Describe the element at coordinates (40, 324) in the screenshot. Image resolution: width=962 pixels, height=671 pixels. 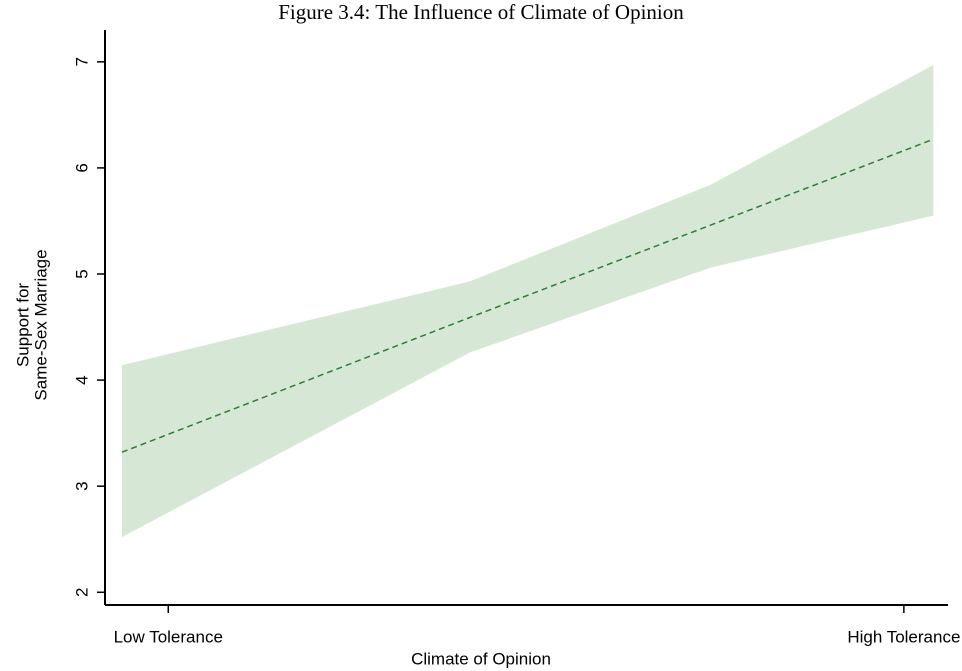
I see `y-axis-label: Same-Sex Marriage` at that location.